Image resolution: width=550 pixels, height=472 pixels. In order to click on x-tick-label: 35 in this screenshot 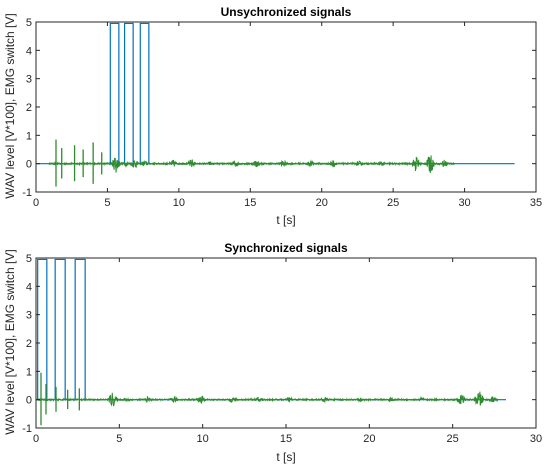, I will do `click(536, 203)`.